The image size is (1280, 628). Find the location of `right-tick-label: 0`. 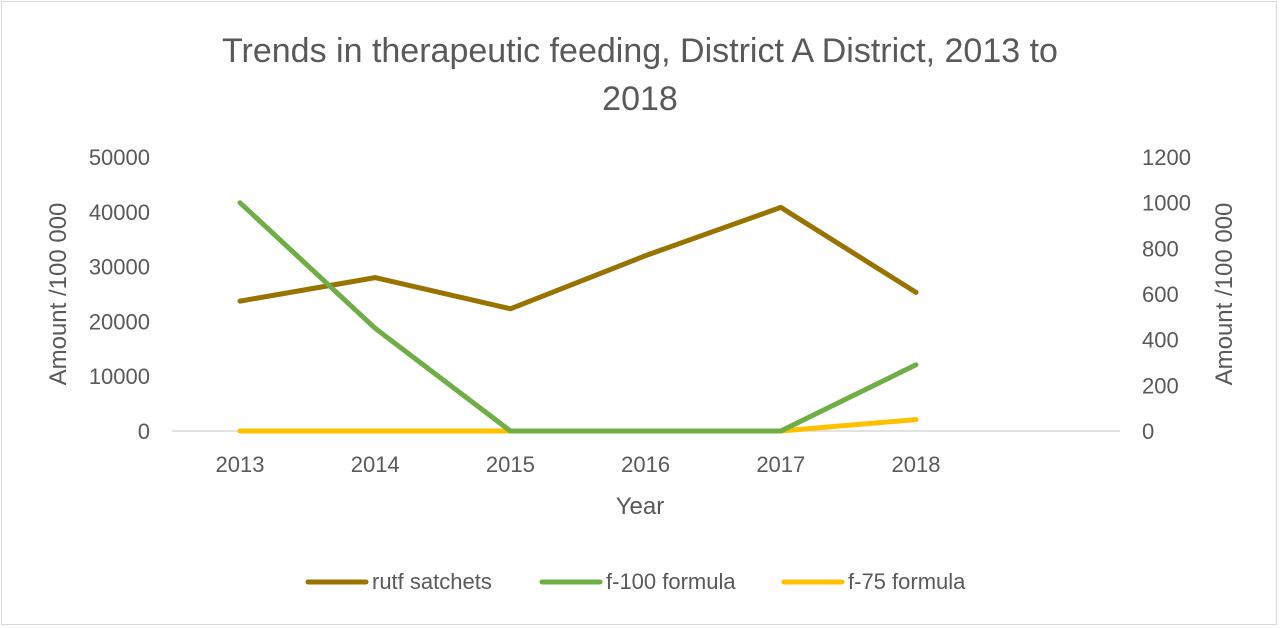

right-tick-label: 0 is located at coordinates (1148, 431).